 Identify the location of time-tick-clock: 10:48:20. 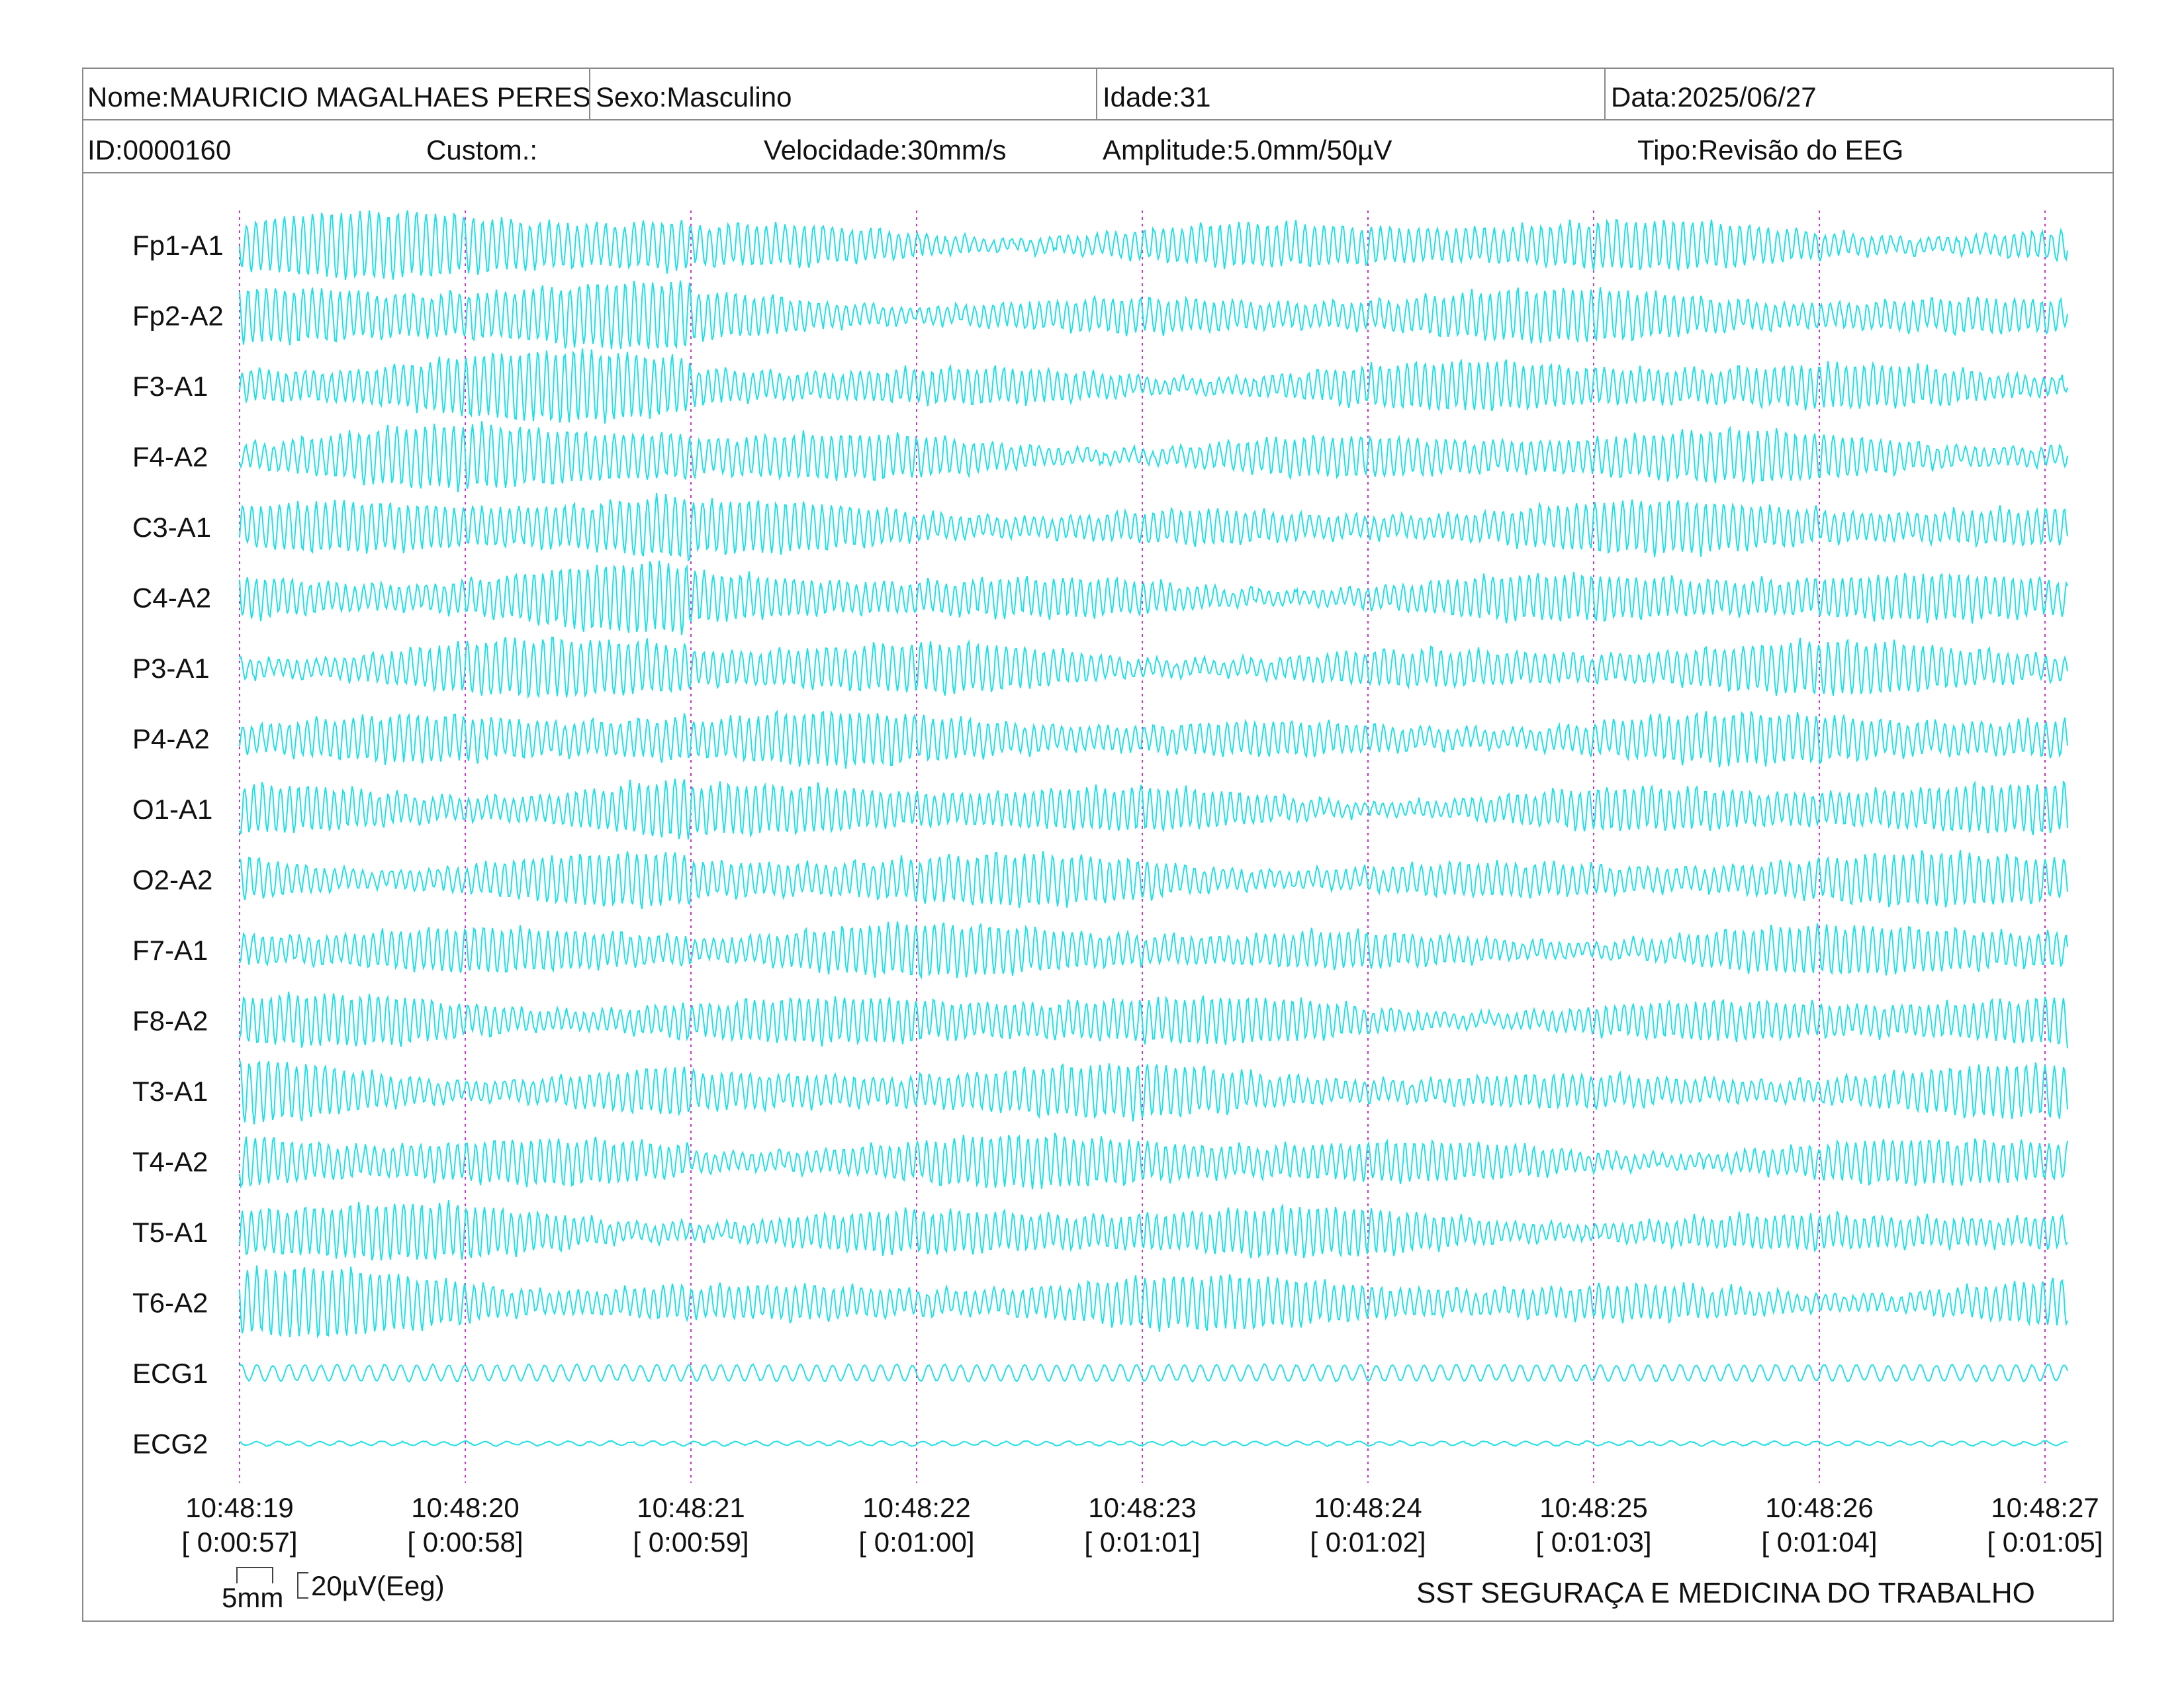
(466, 1507).